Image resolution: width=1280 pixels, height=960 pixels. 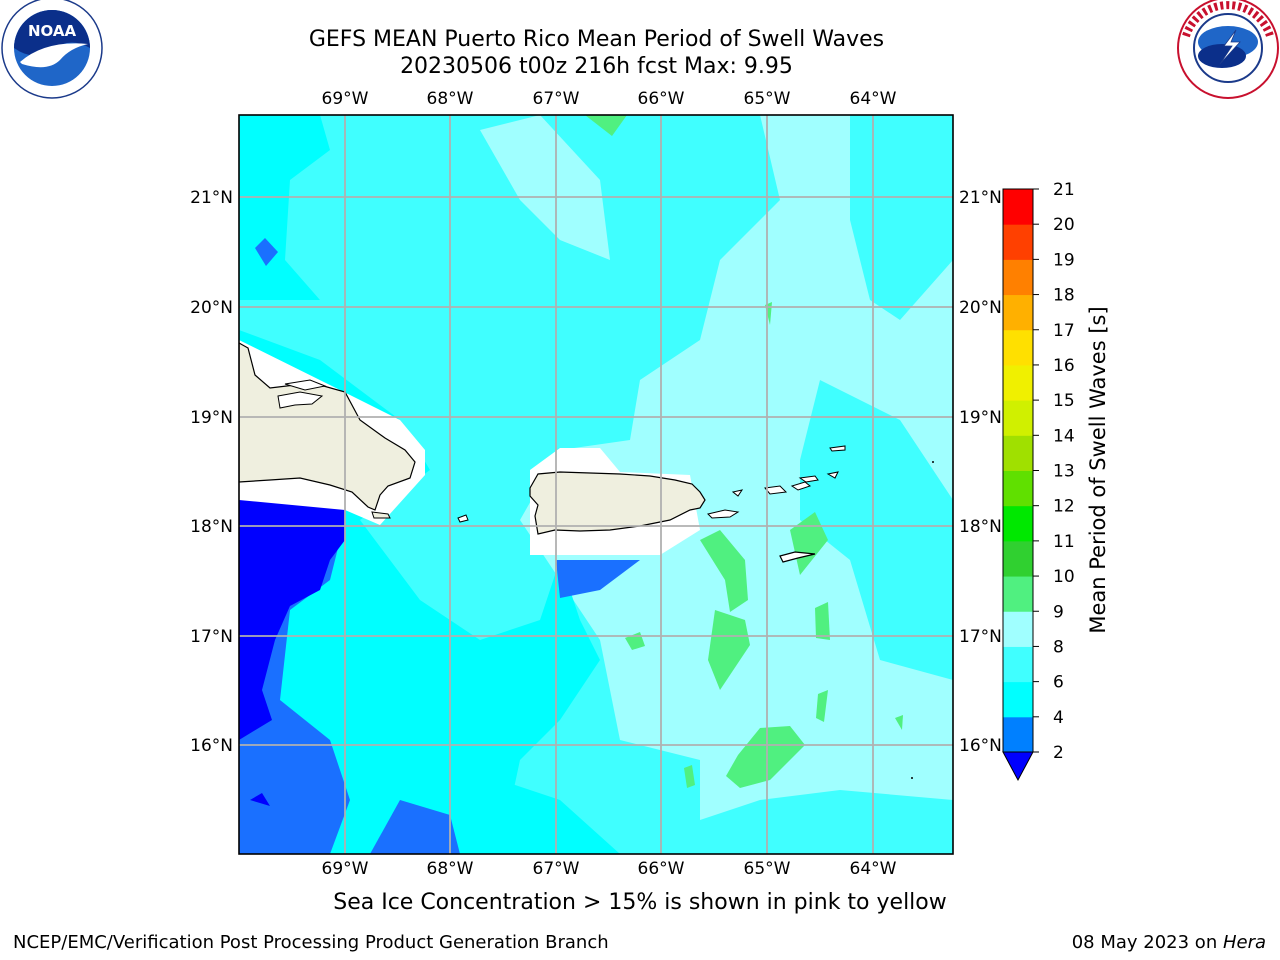 What do you see at coordinates (767, 869) in the screenshot?
I see `lon-tick-label-bottom: 65°W` at bounding box center [767, 869].